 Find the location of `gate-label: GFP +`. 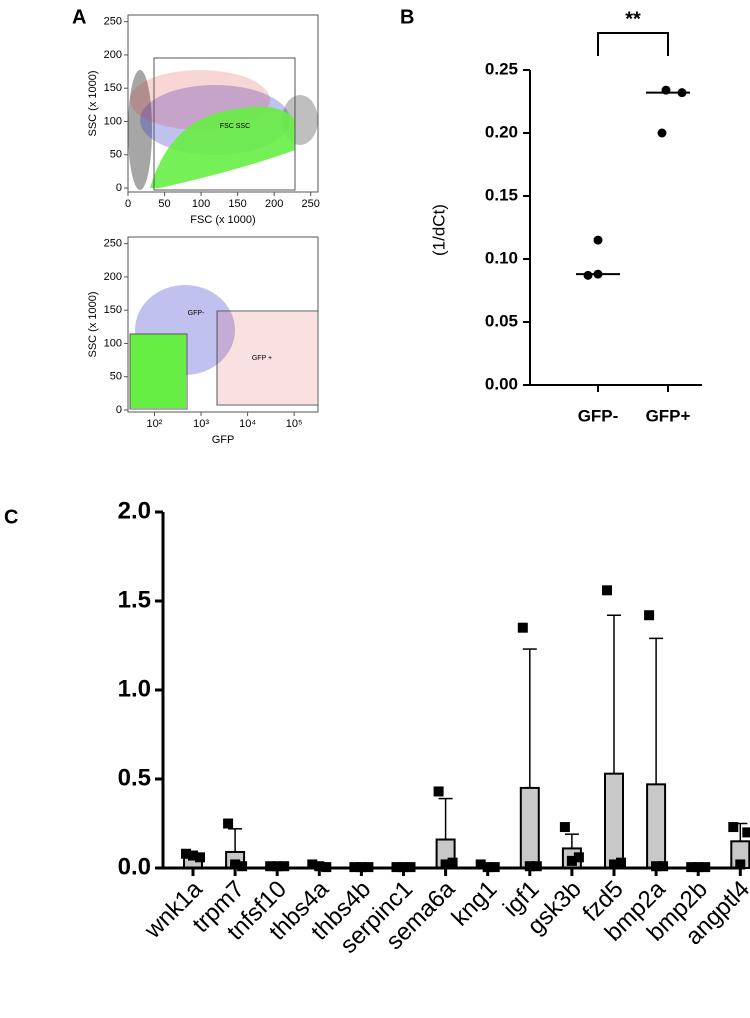

gate-label: GFP + is located at coordinates (262, 358).